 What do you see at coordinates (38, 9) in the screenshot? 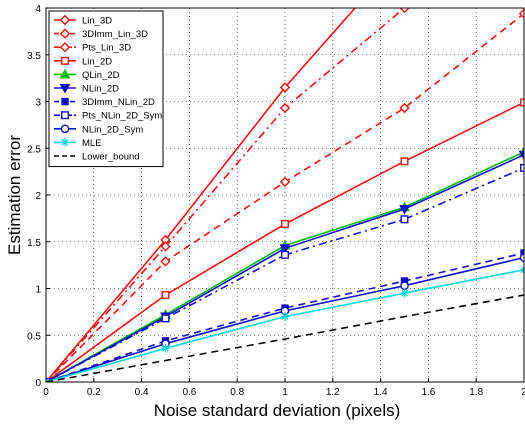
I see `y-tick-label: 4` at bounding box center [38, 9].